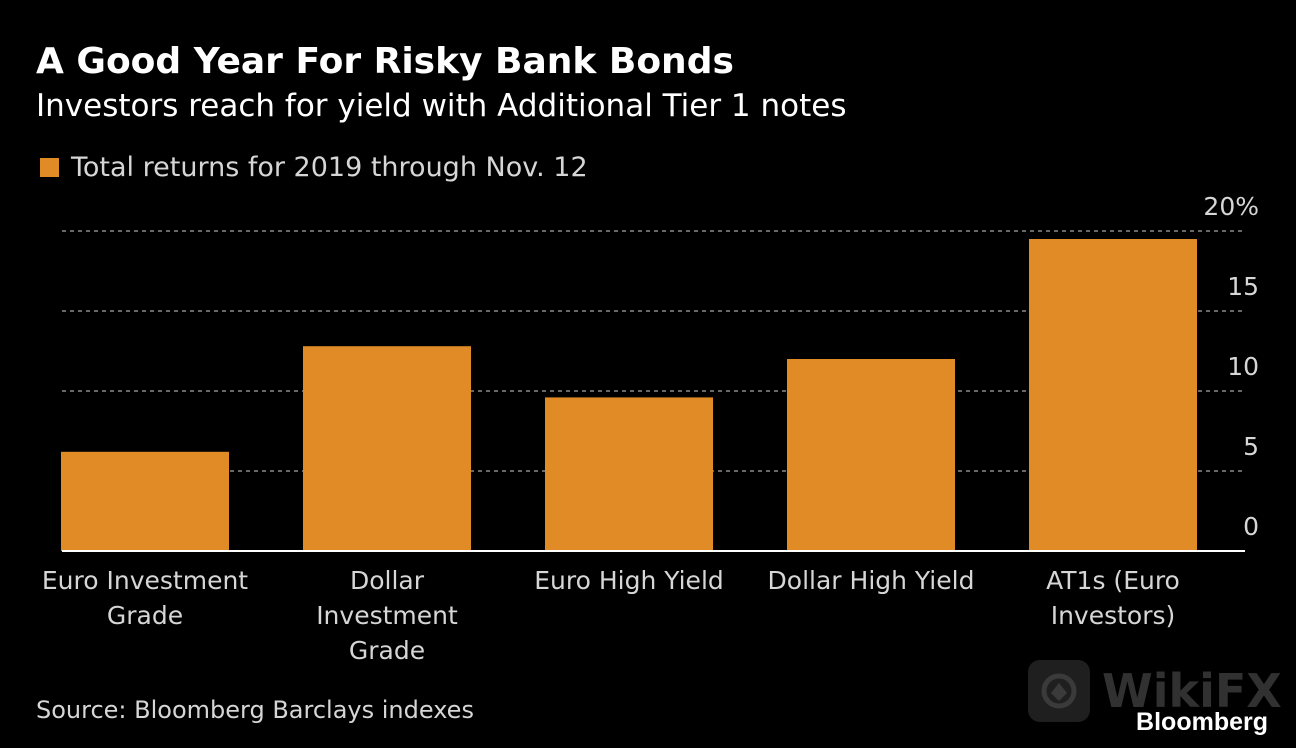 The height and width of the screenshot is (748, 1296). What do you see at coordinates (255, 710) in the screenshot?
I see `source-note: Source: Bloomberg Barclays indexes` at bounding box center [255, 710].